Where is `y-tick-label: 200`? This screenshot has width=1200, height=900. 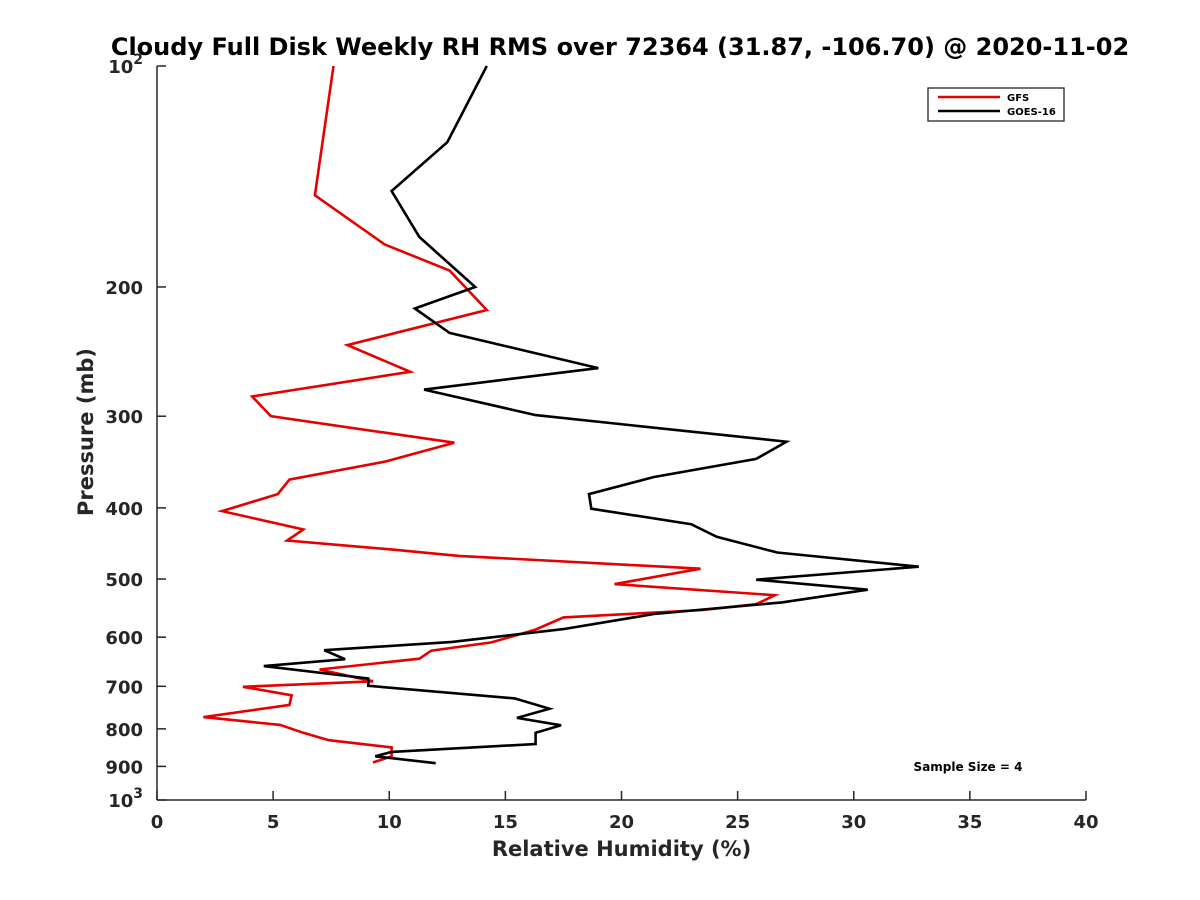
y-tick-label: 200 is located at coordinates (124, 288).